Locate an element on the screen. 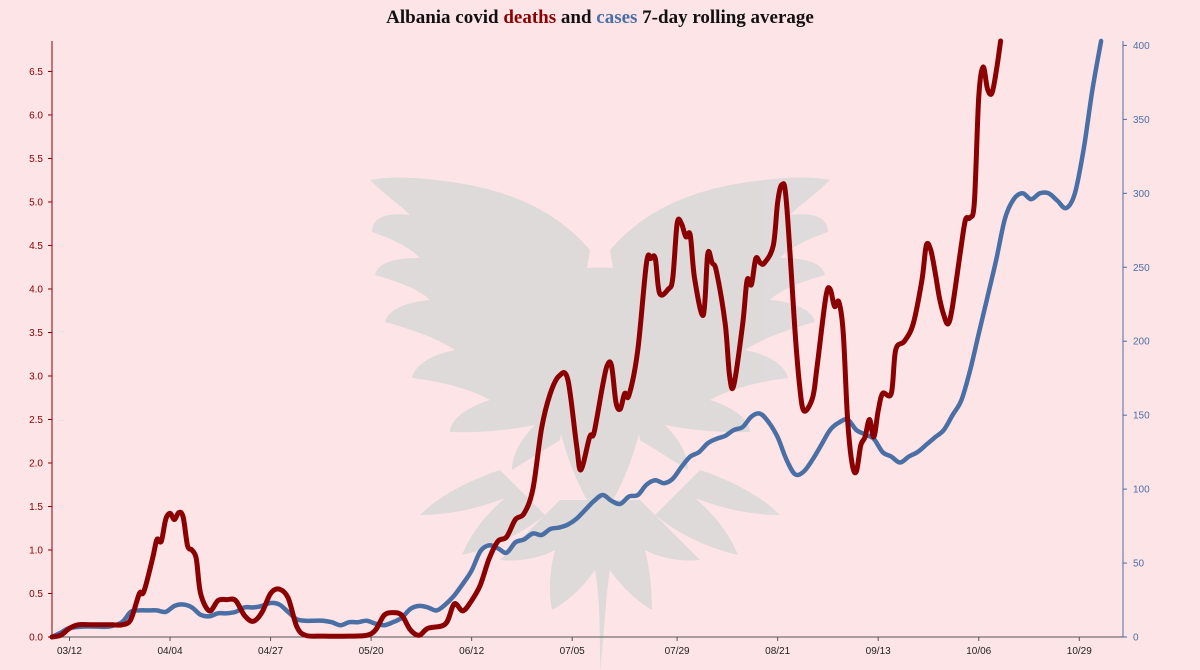 Image resolution: width=1200 pixels, height=670 pixels. y-right-tick-label: 0 is located at coordinates (1136, 638).